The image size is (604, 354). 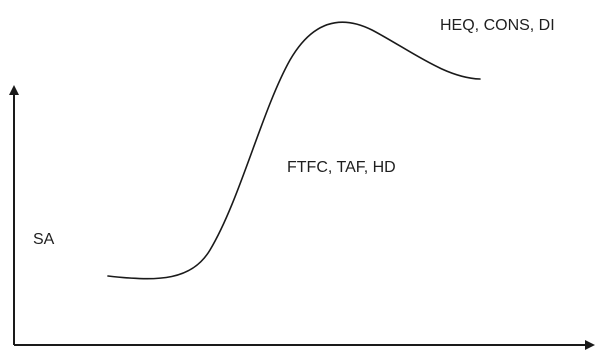 I want to click on label-start: SA, so click(x=44, y=239).